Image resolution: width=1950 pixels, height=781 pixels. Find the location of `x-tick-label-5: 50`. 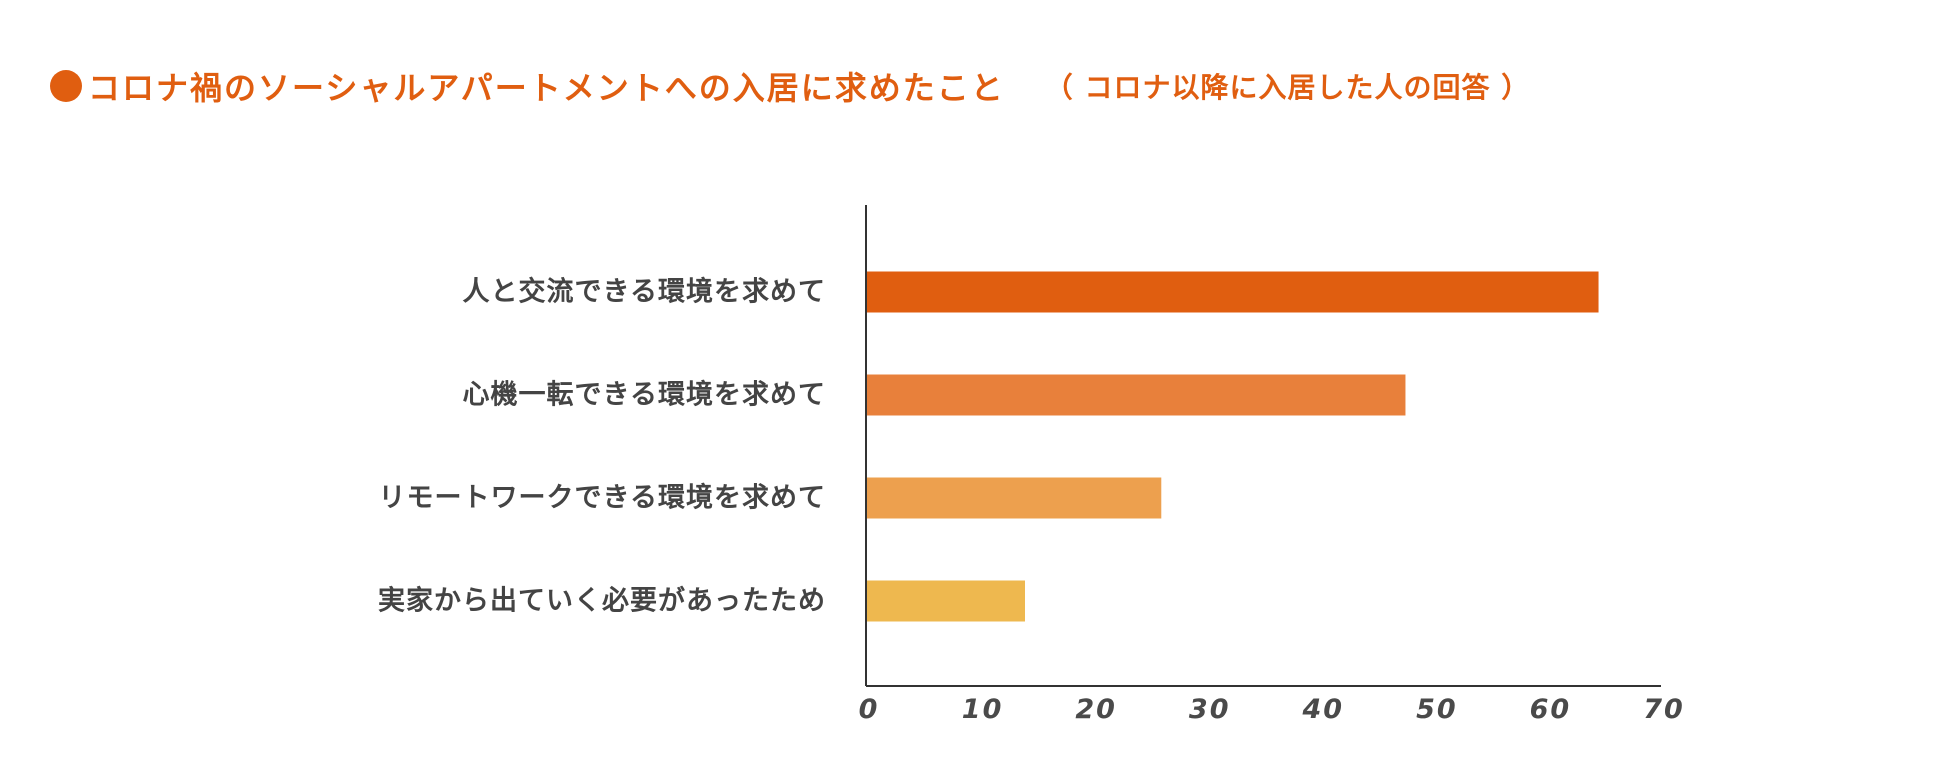

x-tick-label-5: 50 is located at coordinates (1437, 709).